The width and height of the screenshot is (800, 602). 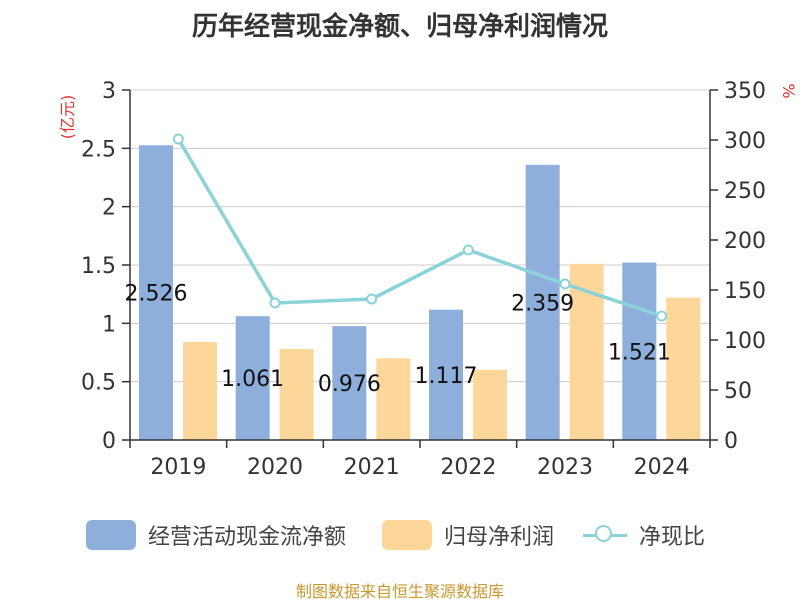 I want to click on data-label-cashflow: 1.521, so click(x=639, y=352).